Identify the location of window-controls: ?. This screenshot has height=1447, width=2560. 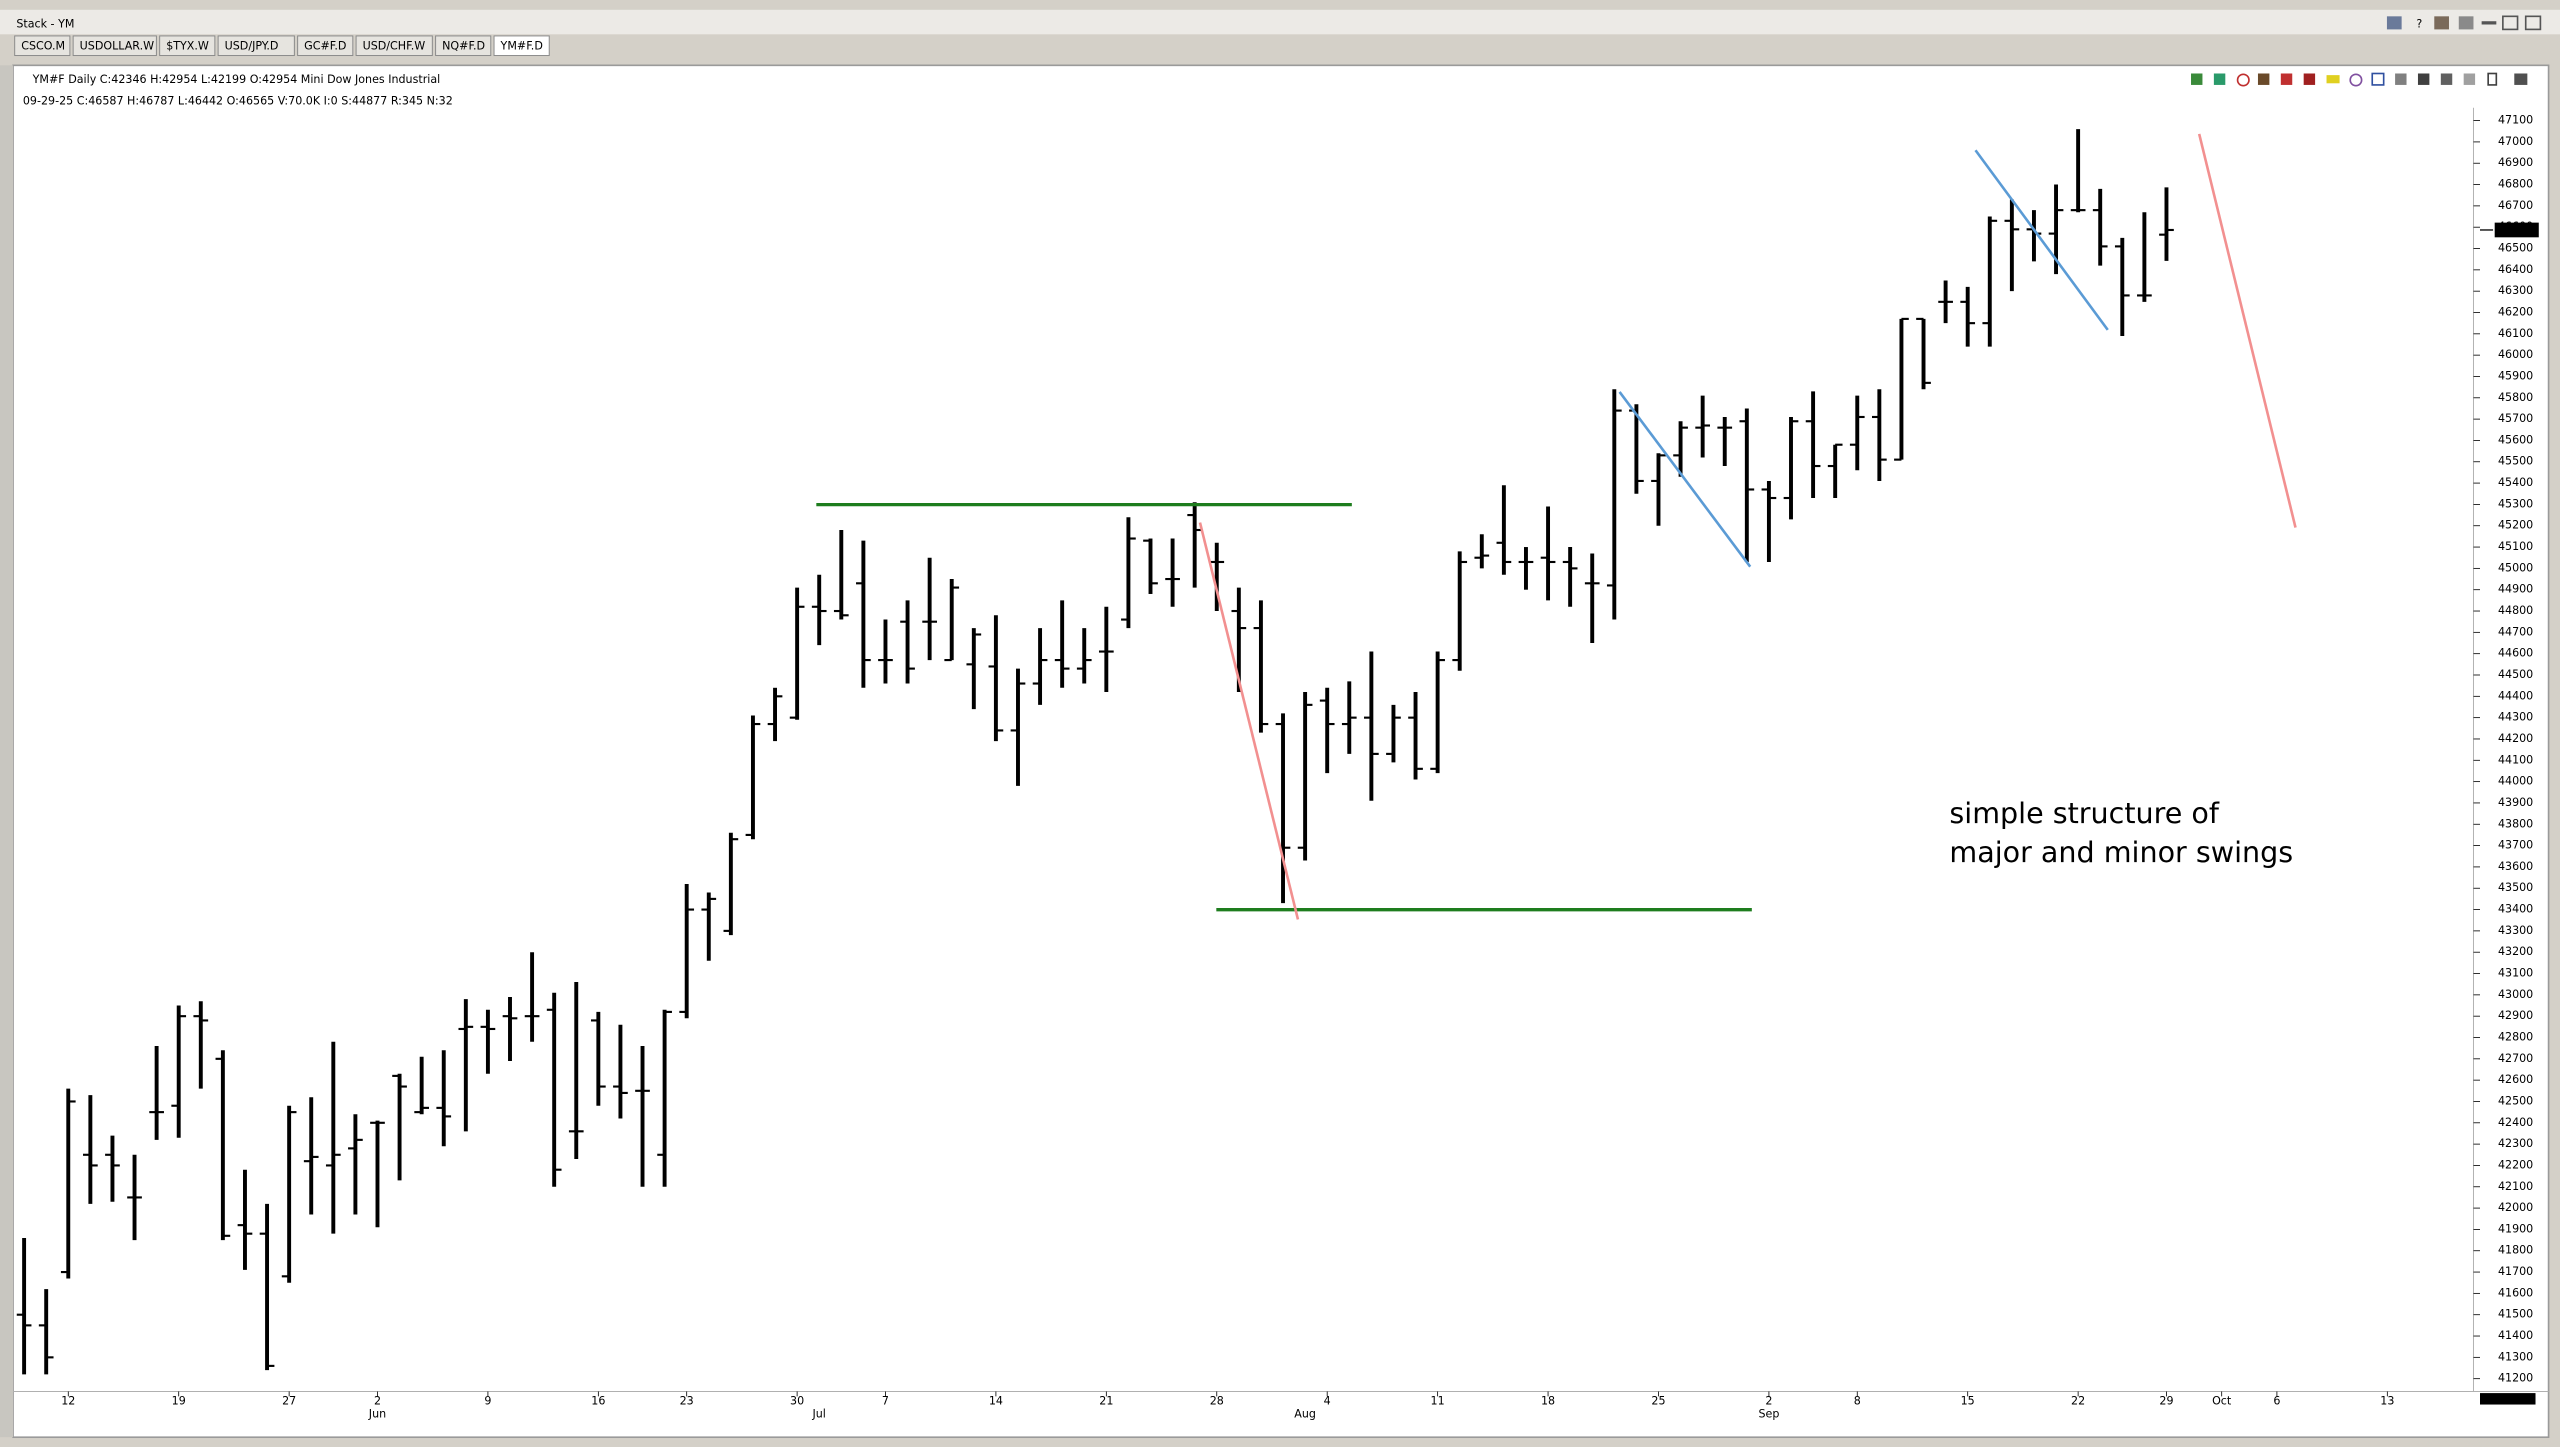
(2464, 23).